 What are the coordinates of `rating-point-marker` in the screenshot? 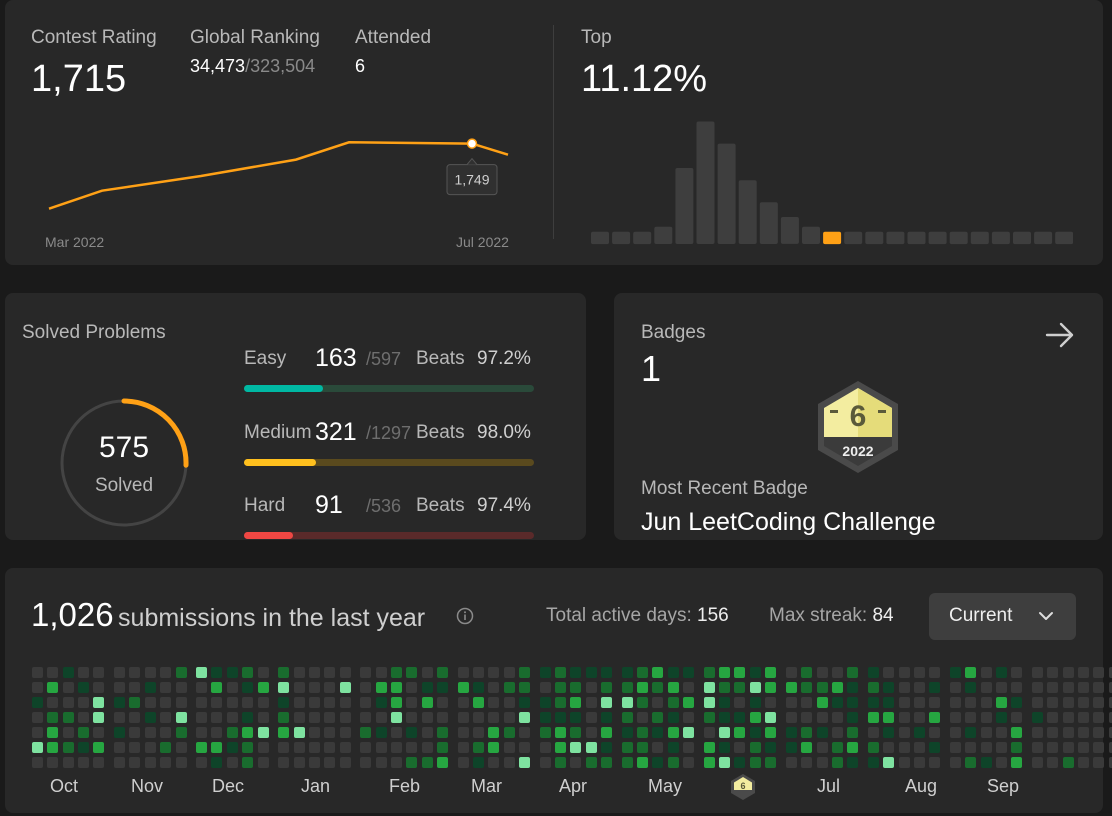 It's located at (472, 143).